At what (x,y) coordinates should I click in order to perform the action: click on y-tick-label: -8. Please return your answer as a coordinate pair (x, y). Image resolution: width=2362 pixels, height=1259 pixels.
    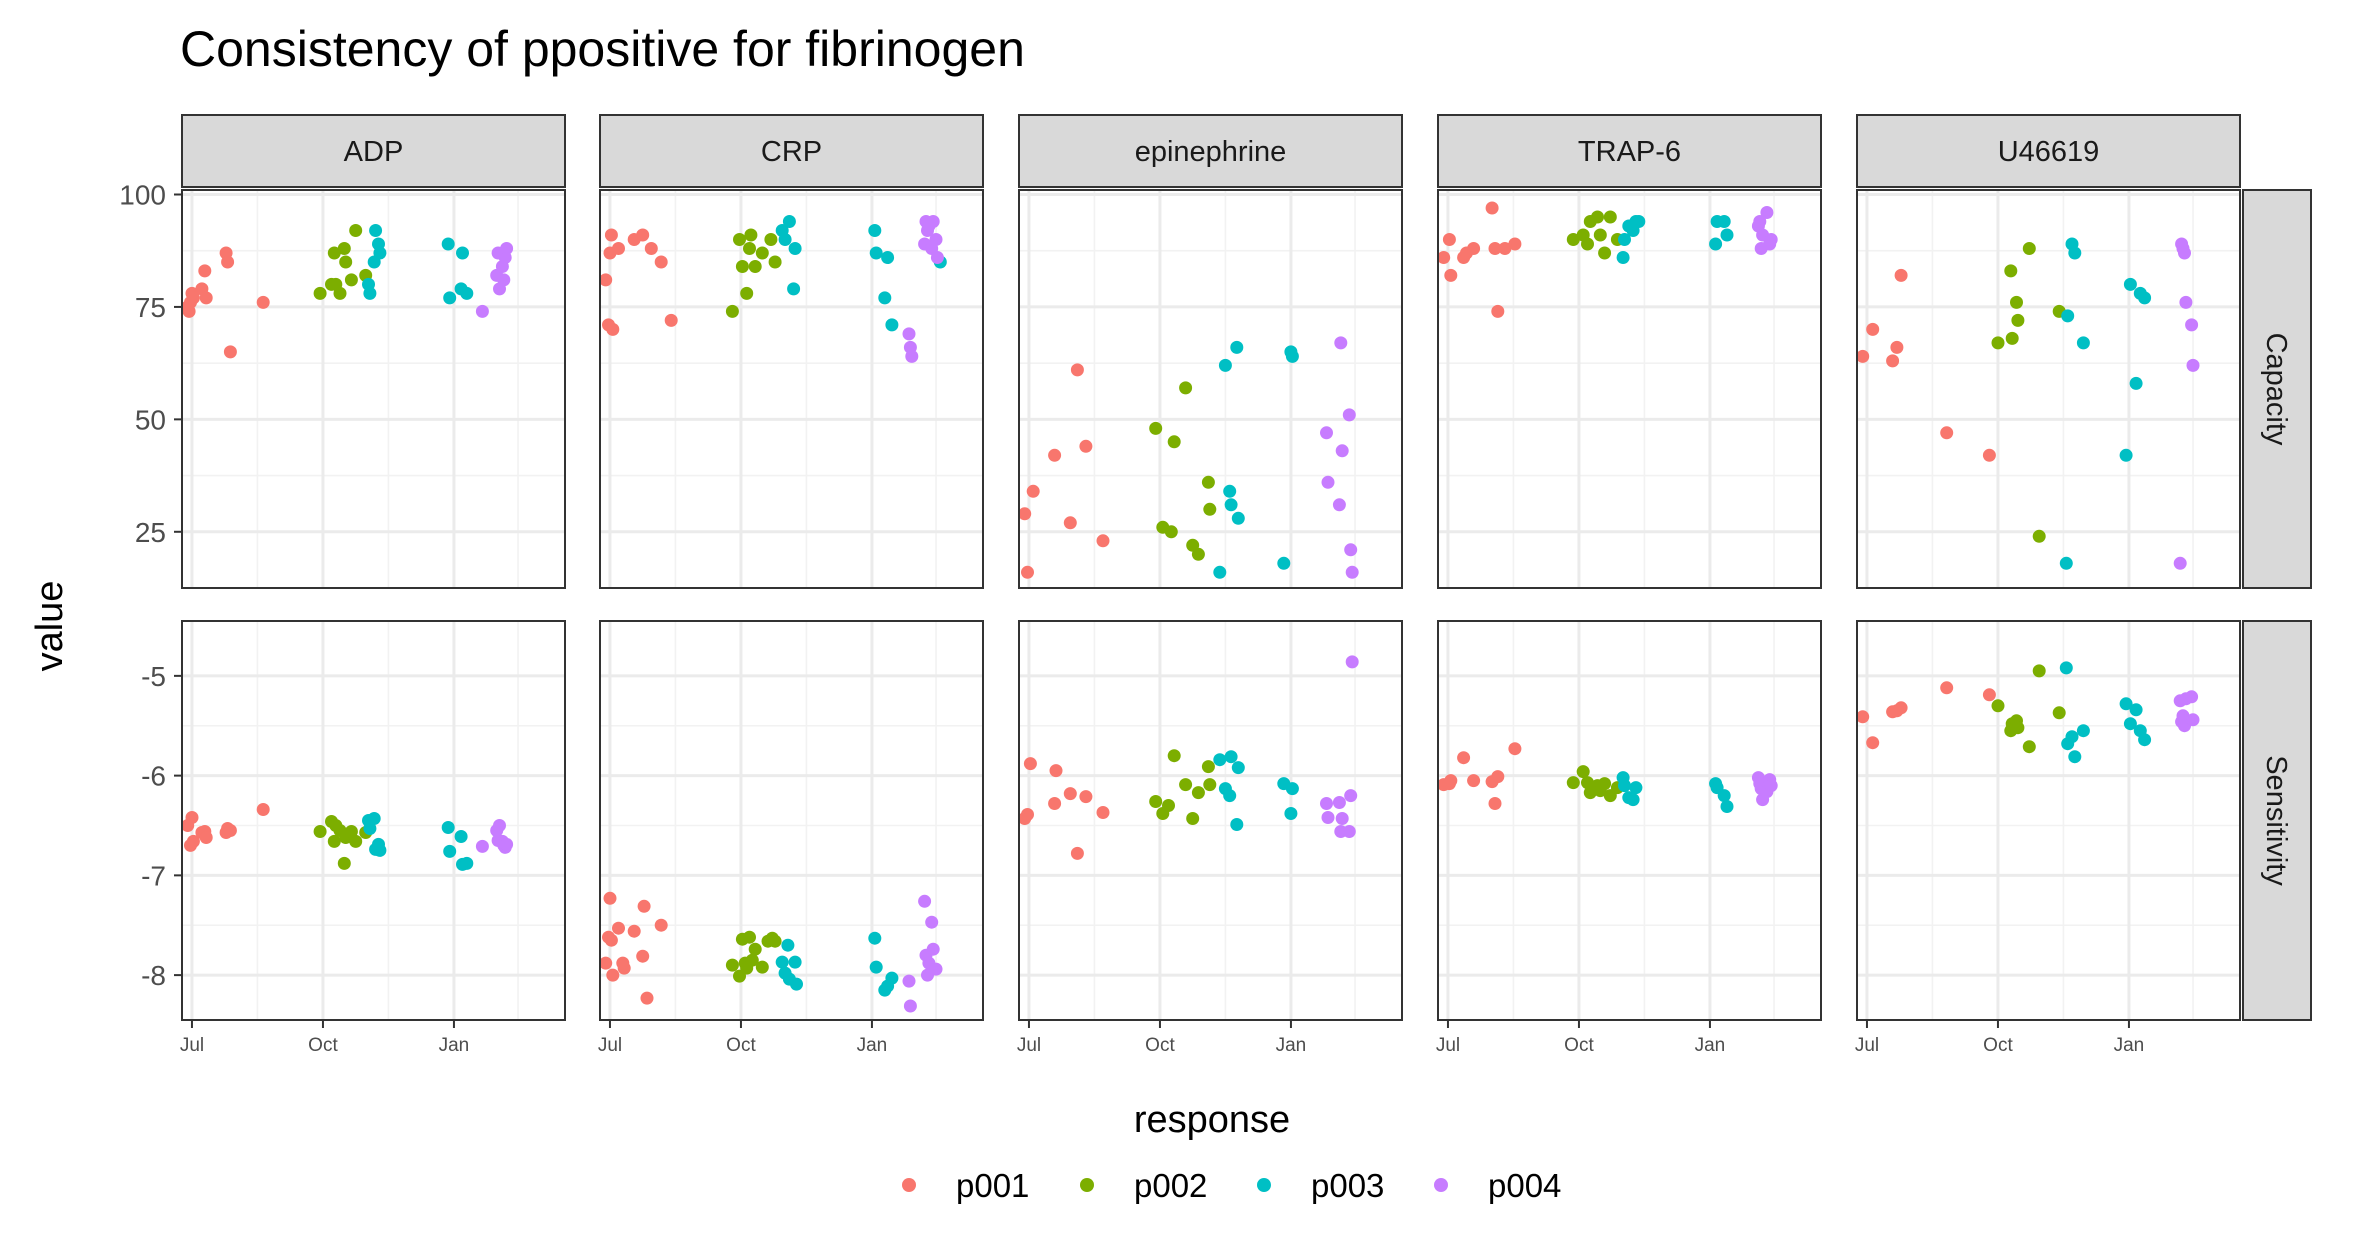
    Looking at the image, I should click on (153, 975).